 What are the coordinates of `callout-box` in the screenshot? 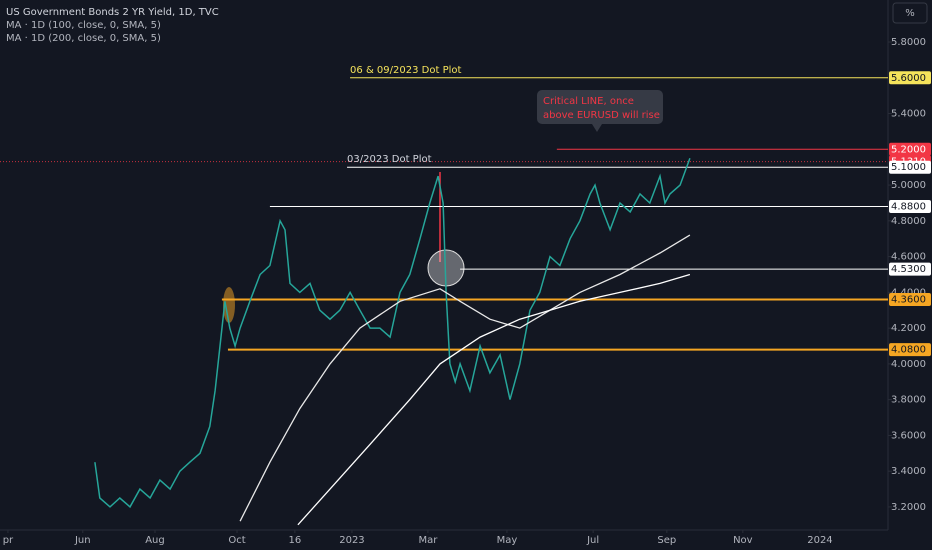 It's located at (600, 107).